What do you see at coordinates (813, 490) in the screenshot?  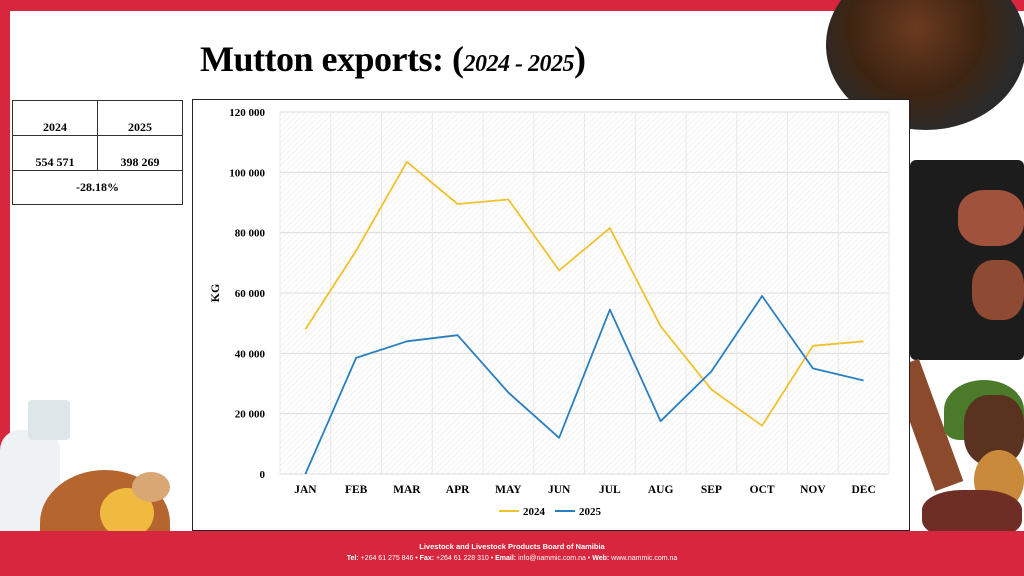 I see `x-tick-label: NOV` at bounding box center [813, 490].